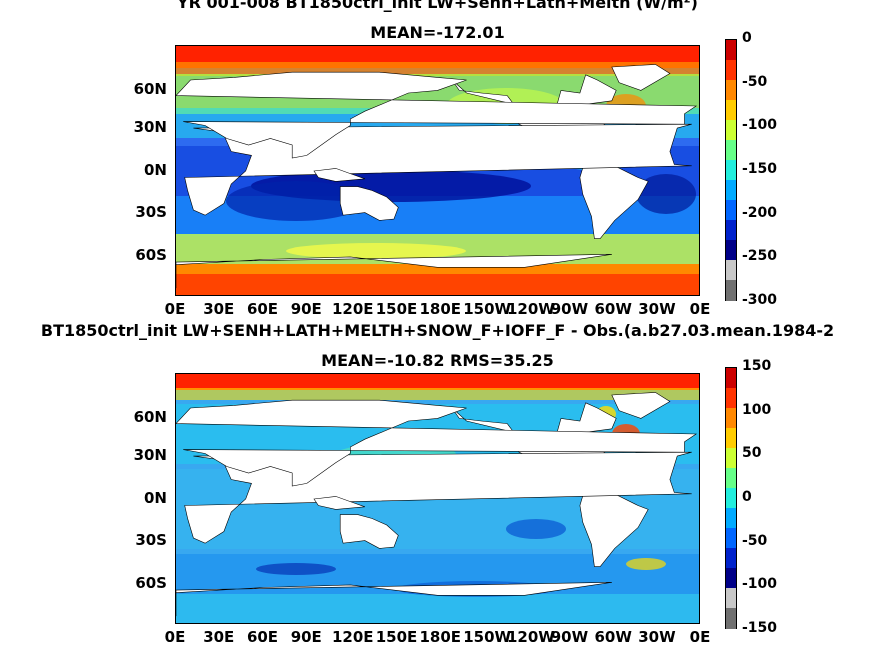 The image size is (875, 656). I want to click on colorbar-tick-label: 100, so click(757, 409).